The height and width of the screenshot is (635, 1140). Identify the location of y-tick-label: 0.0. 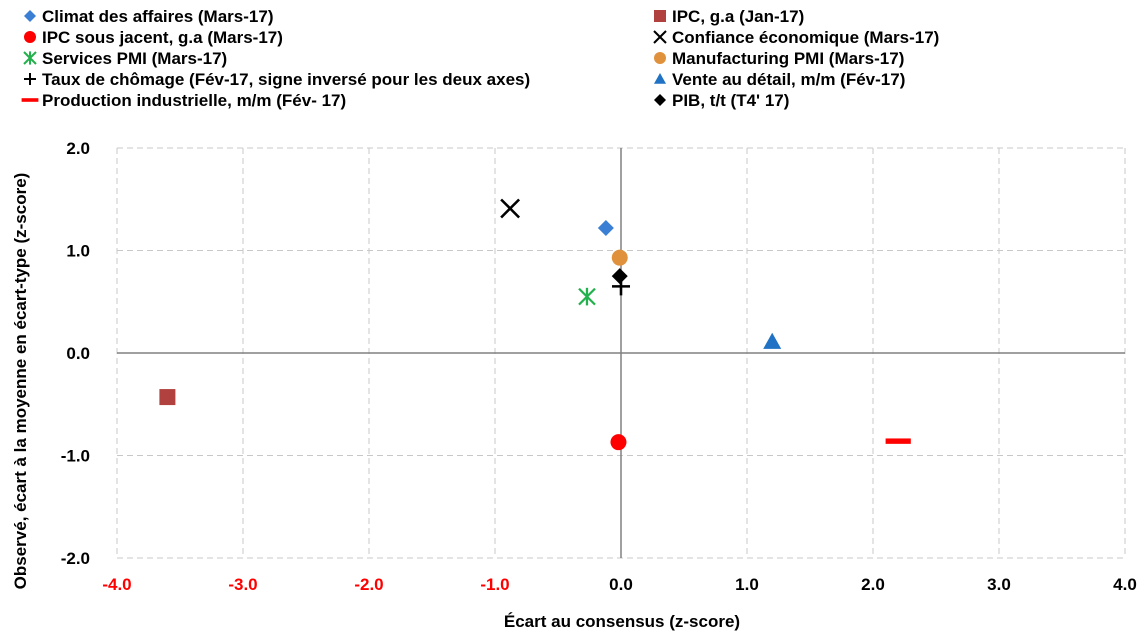
(78, 353).